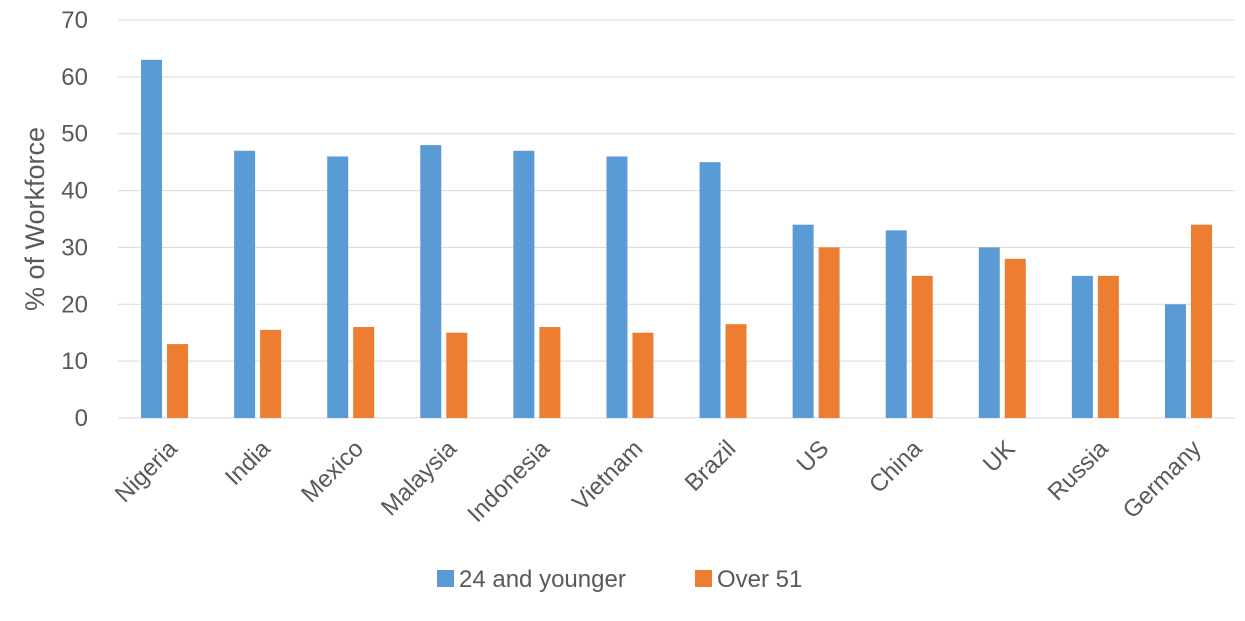  I want to click on bar-over51-us, so click(829, 332).